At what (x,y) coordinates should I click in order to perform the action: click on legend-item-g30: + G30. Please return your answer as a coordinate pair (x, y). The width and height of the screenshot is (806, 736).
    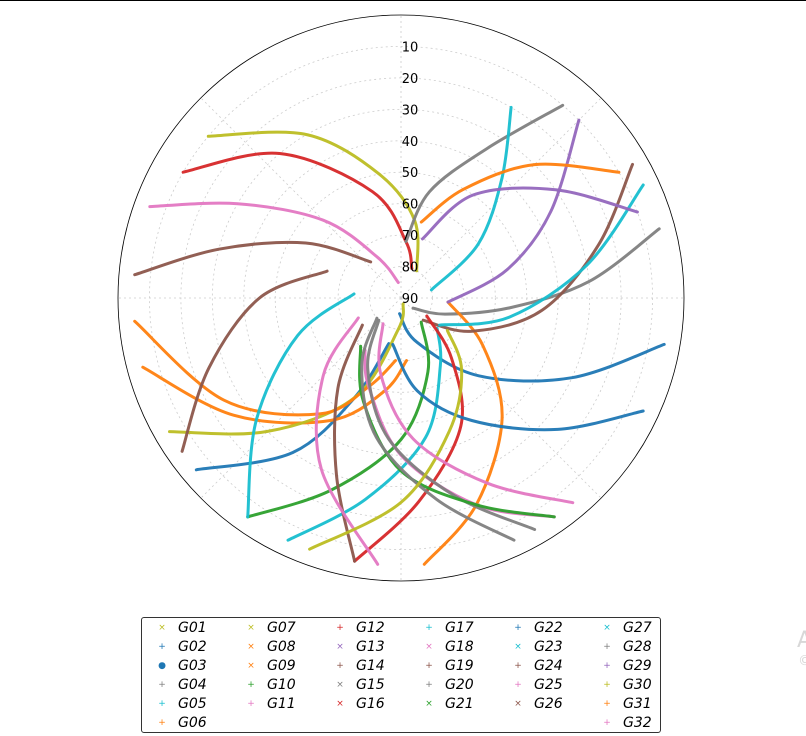
    Looking at the image, I should click on (623, 685).